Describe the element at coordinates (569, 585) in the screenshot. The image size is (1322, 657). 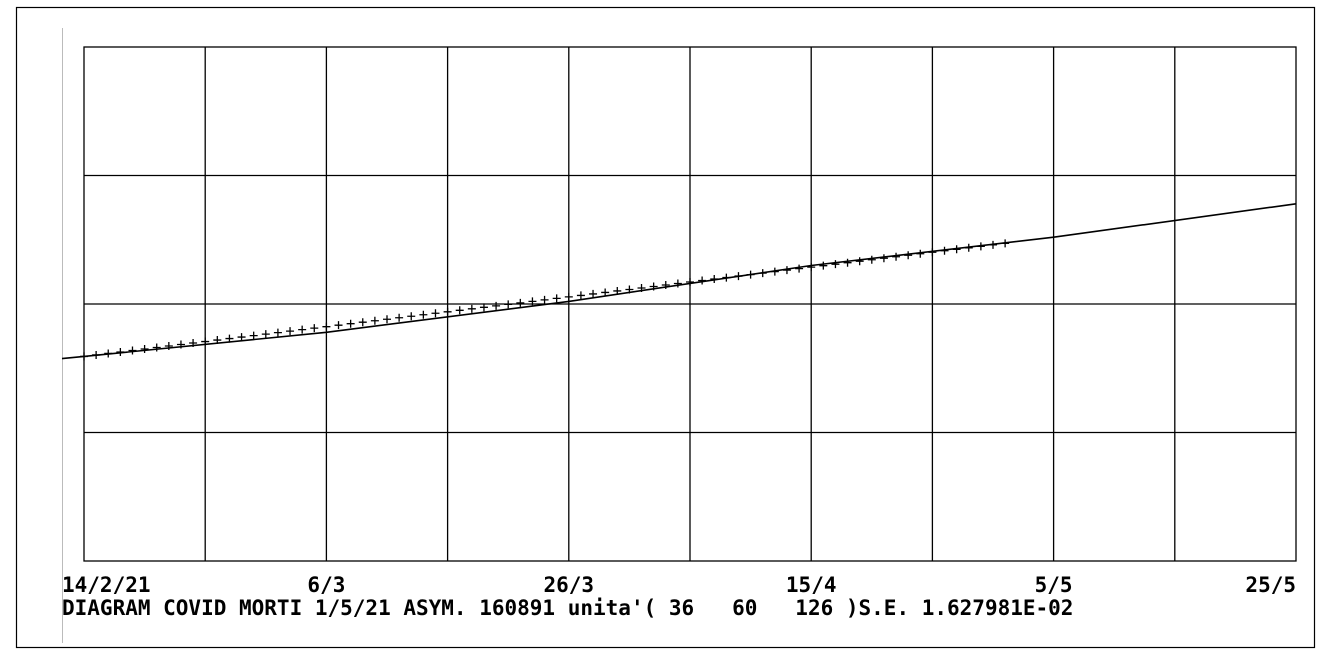
I see `x-tick-label: 26/3` at that location.